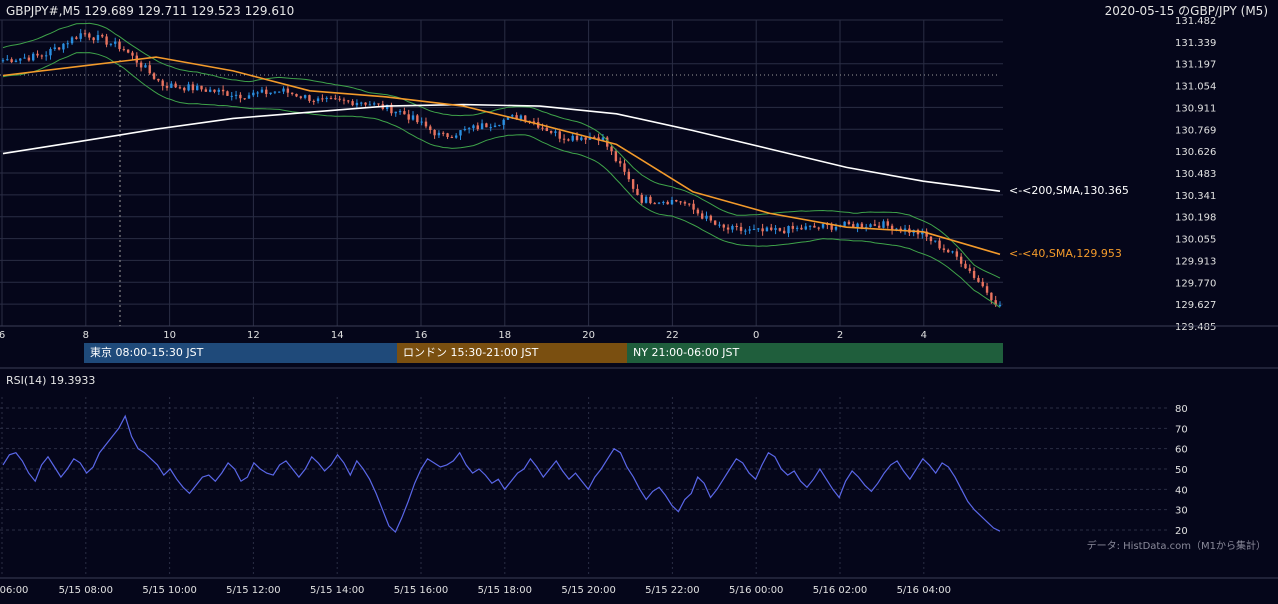 The width and height of the screenshot is (1278, 604). What do you see at coordinates (51, 380) in the screenshot?
I see `rsi-title: RSI(14) 19.3933` at bounding box center [51, 380].